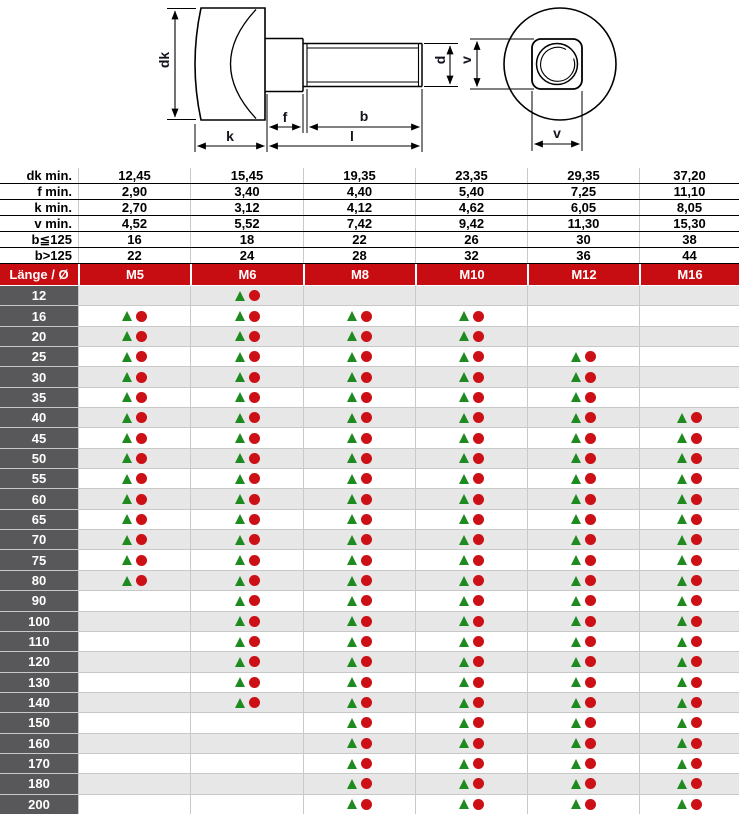 The height and width of the screenshot is (814, 739). Describe the element at coordinates (369, 224) in the screenshot. I see `spec-row: v min. 4,52 5,52 7,42 9,42 11,30 15,30` at that location.